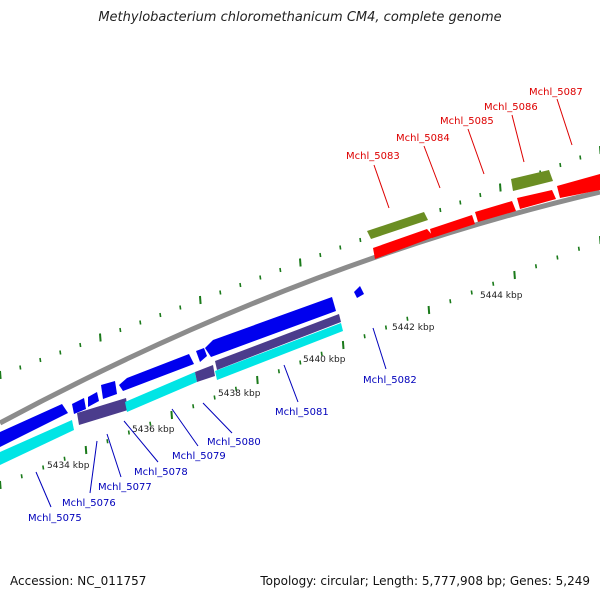 This screenshot has width=600, height=600. I want to click on gene-label-mchl-5078: Mchl_5078, so click(161, 472).